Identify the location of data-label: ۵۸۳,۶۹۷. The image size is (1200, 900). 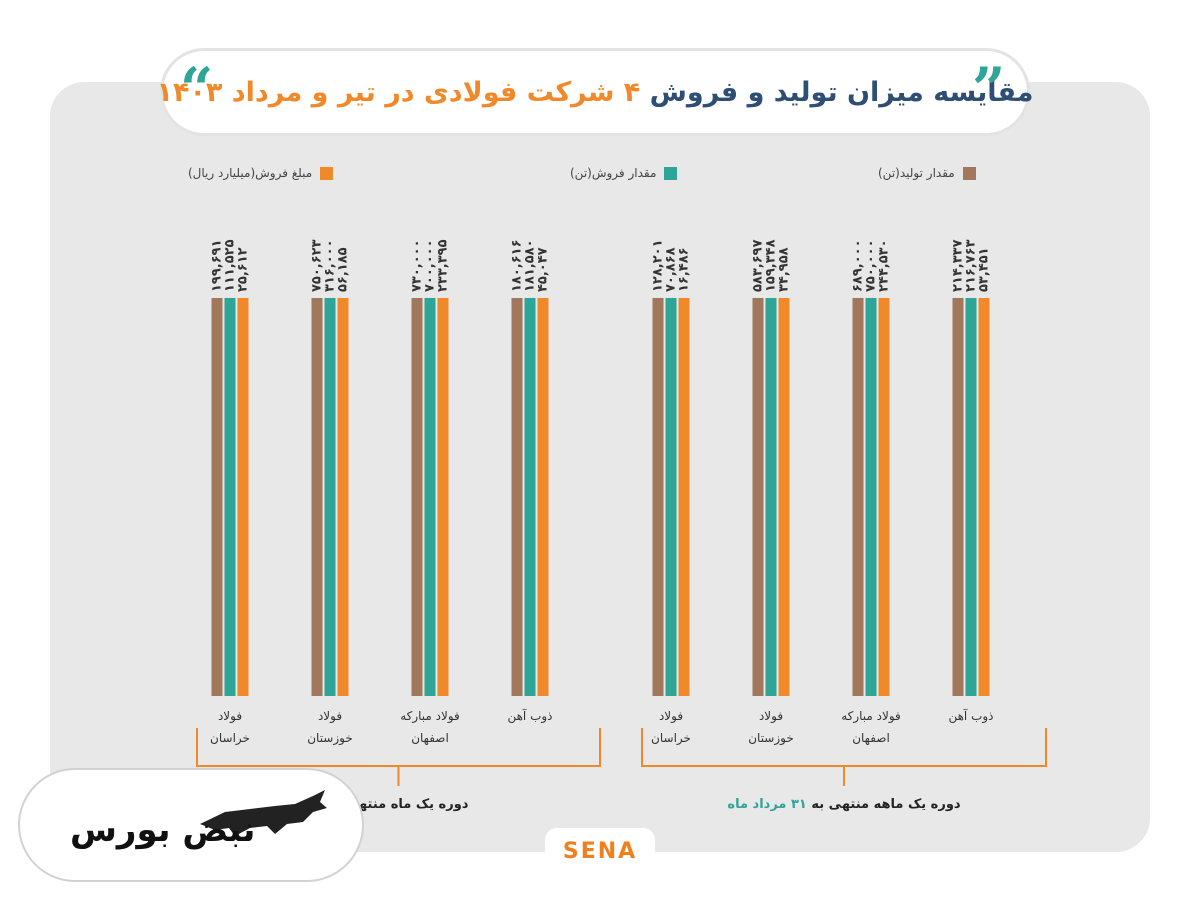
(758, 265).